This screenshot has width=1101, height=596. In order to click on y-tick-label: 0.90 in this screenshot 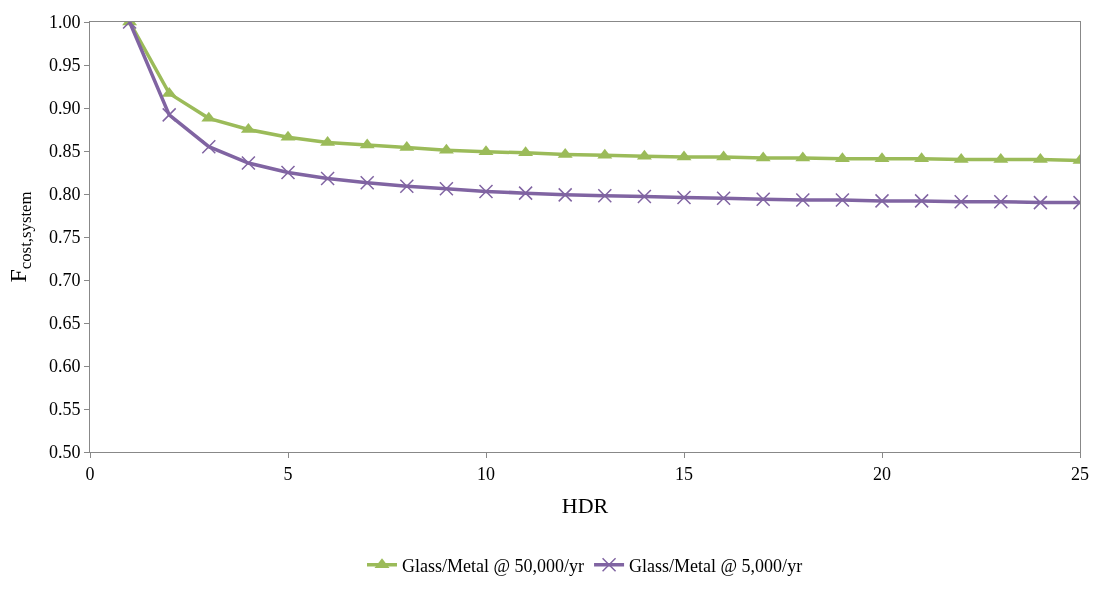, I will do `click(64, 108)`.